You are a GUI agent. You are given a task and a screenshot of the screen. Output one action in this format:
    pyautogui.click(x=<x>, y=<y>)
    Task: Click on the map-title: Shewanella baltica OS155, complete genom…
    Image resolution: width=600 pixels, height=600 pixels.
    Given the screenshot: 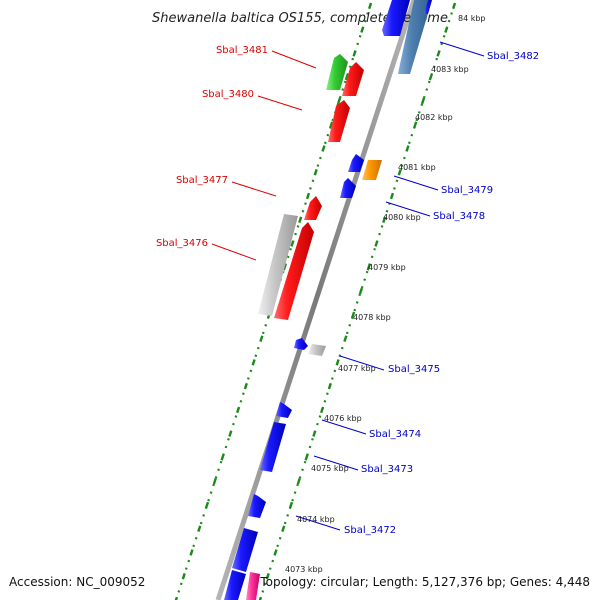 What is the action you would take?
    pyautogui.click(x=300, y=18)
    